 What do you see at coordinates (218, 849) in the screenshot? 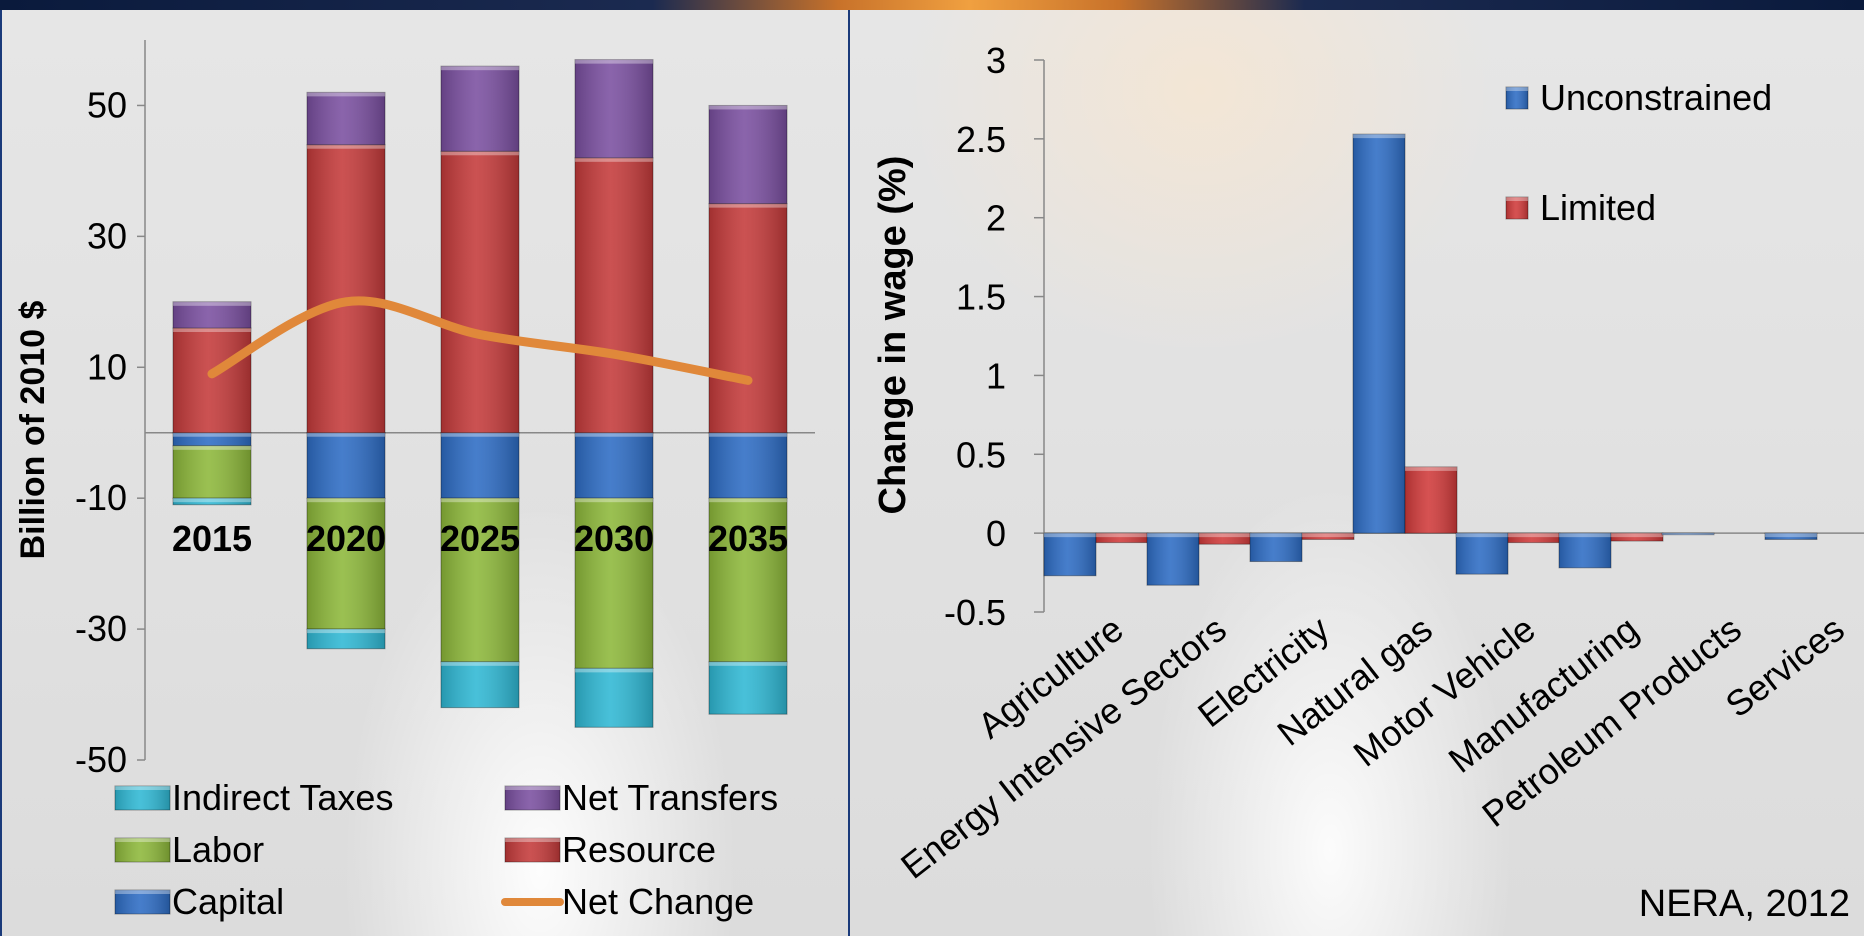
I see `legend-label: Labor` at bounding box center [218, 849].